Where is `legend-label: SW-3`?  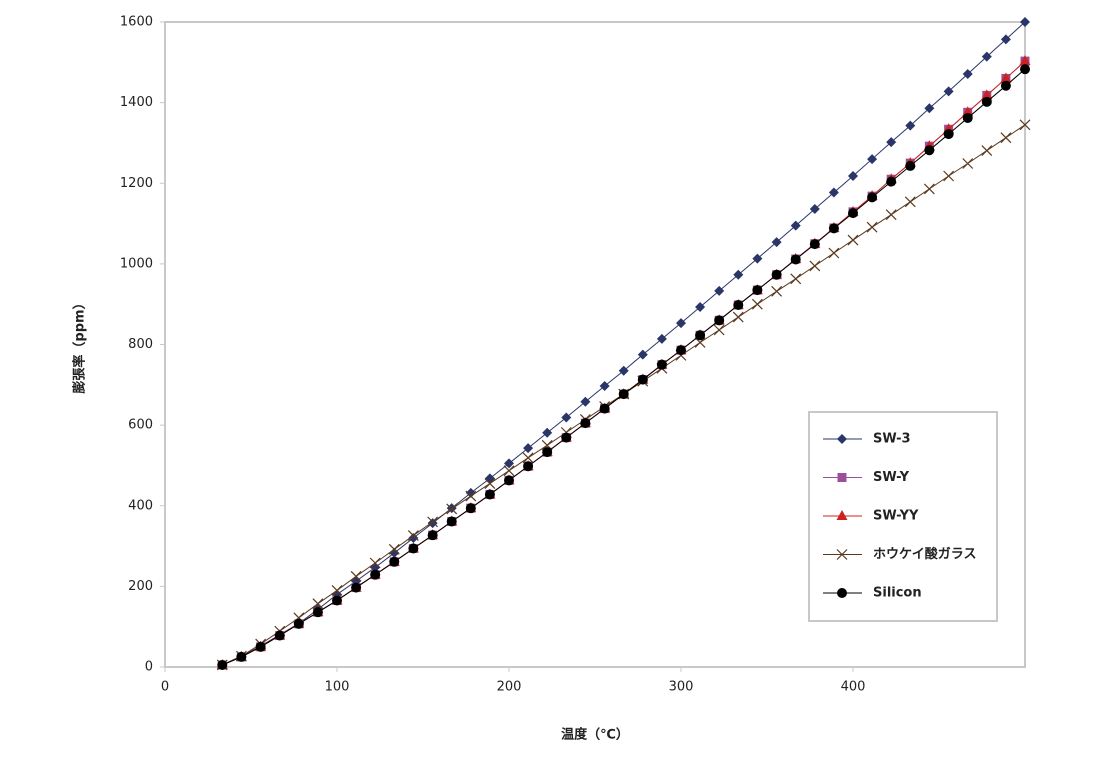
legend-label: SW-3 is located at coordinates (892, 439).